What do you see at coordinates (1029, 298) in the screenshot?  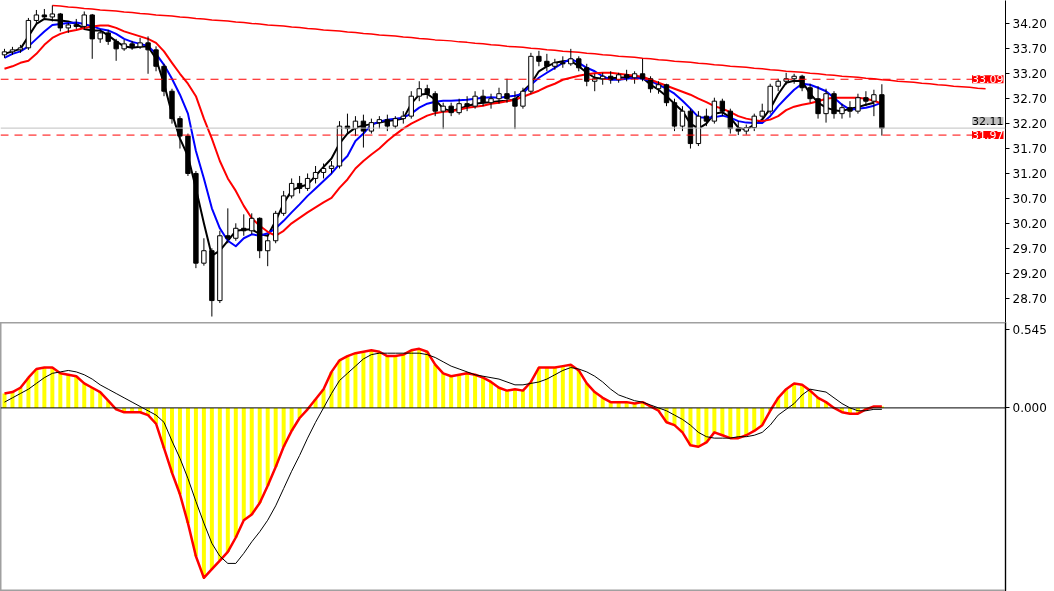 I see `y-tick-label: 28.70` at bounding box center [1029, 298].